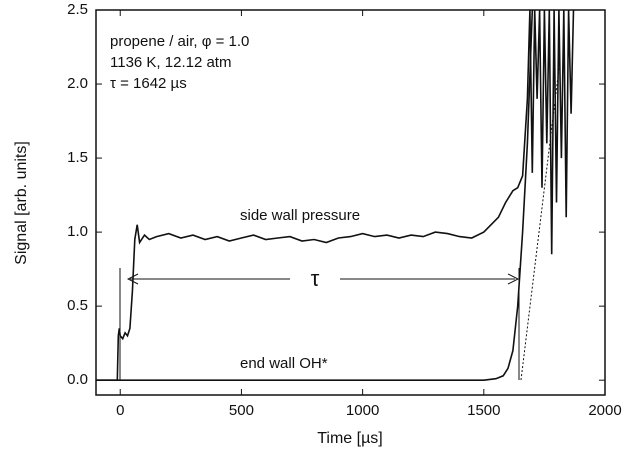 This screenshot has height=457, width=626. What do you see at coordinates (77, 231) in the screenshot?
I see `y-tick-label: 1.0` at bounding box center [77, 231].